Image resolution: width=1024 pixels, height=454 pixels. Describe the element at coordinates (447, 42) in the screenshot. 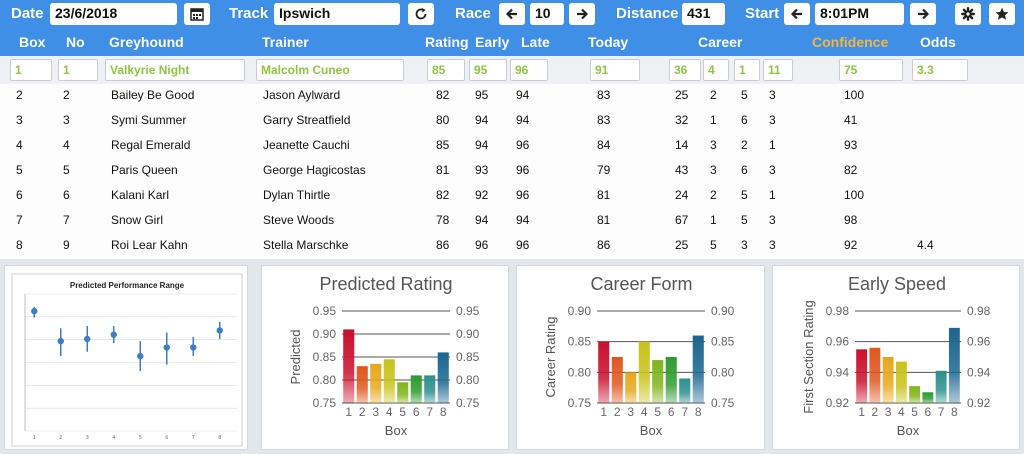

I see `col-rating: Rating` at that location.